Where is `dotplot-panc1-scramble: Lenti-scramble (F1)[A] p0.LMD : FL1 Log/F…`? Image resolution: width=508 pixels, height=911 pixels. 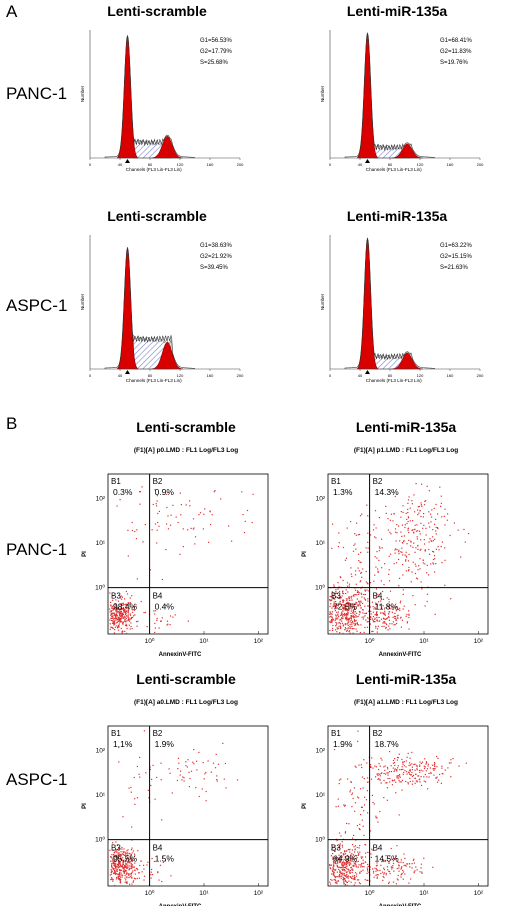 dotplot-panc1-scramble: Lenti-scramble (F1)[A] p0.LMD : FL1 Log/F… is located at coordinates (178, 538).